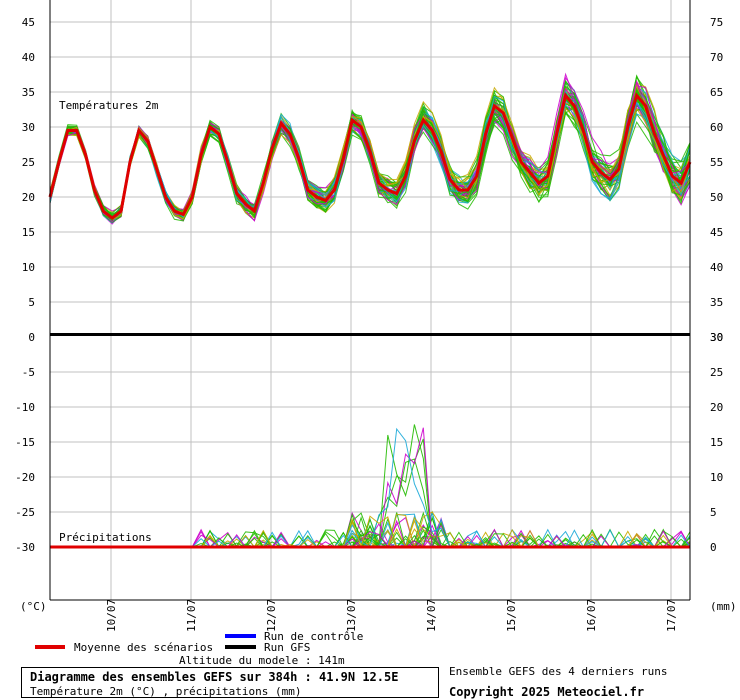  What do you see at coordinates (262, 660) in the screenshot?
I see `altitude-text: Altitude du modele : 141m` at bounding box center [262, 660].